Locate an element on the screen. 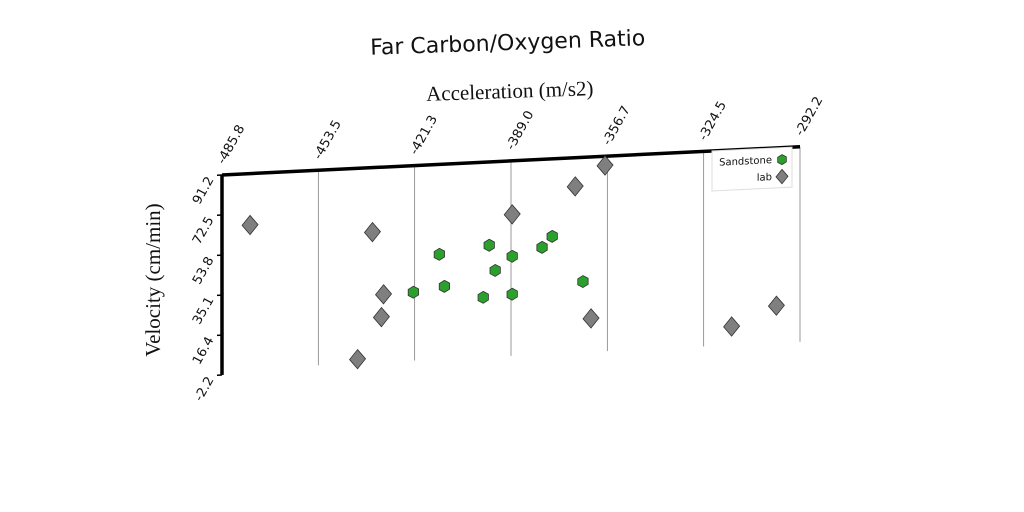 This screenshot has width=1024, height=512. y-axis-label: Velocity (cm/min) is located at coordinates (153, 279).